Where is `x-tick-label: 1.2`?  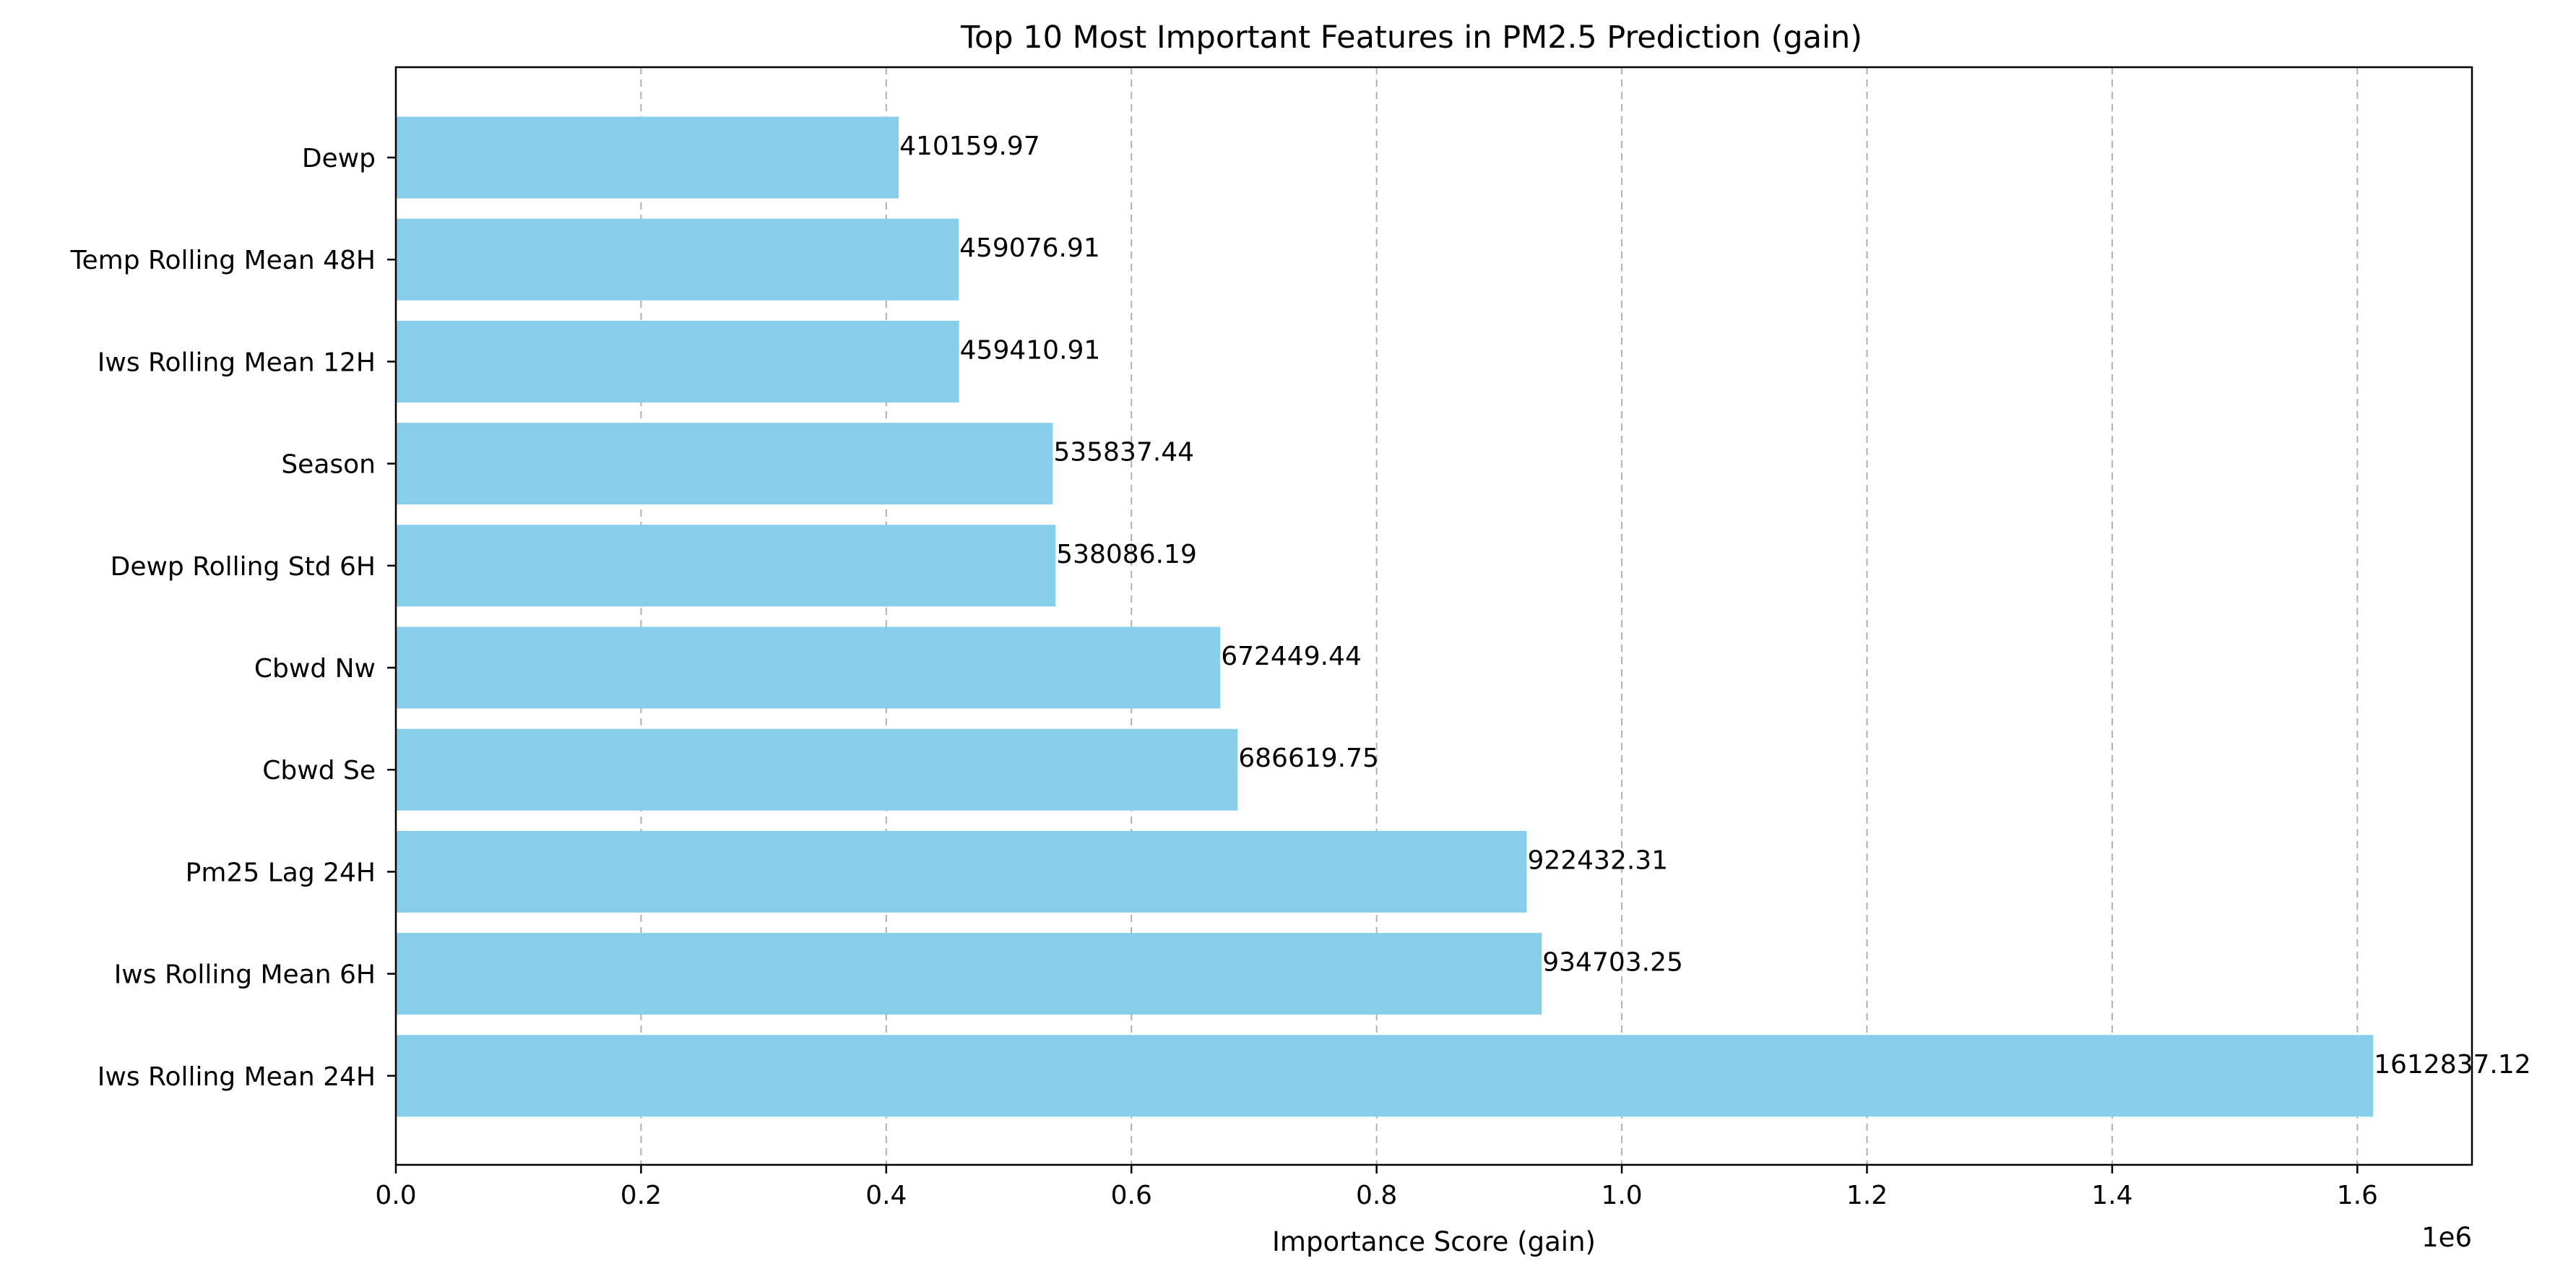 x-tick-label: 1.2 is located at coordinates (1867, 1195).